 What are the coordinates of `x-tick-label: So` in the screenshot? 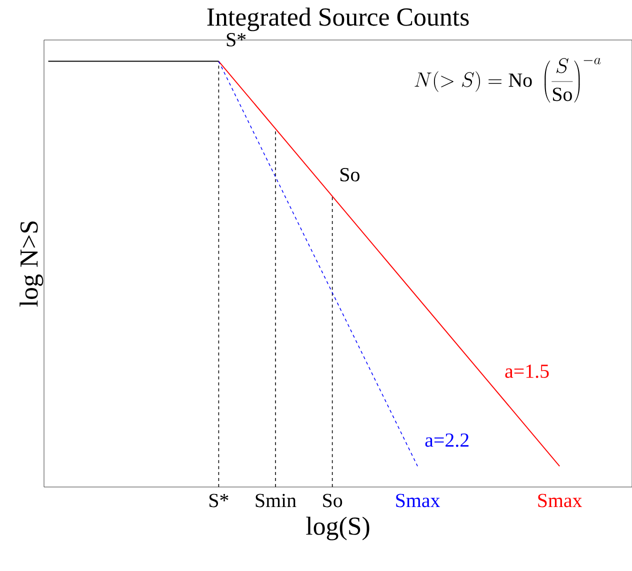 It's located at (332, 501).